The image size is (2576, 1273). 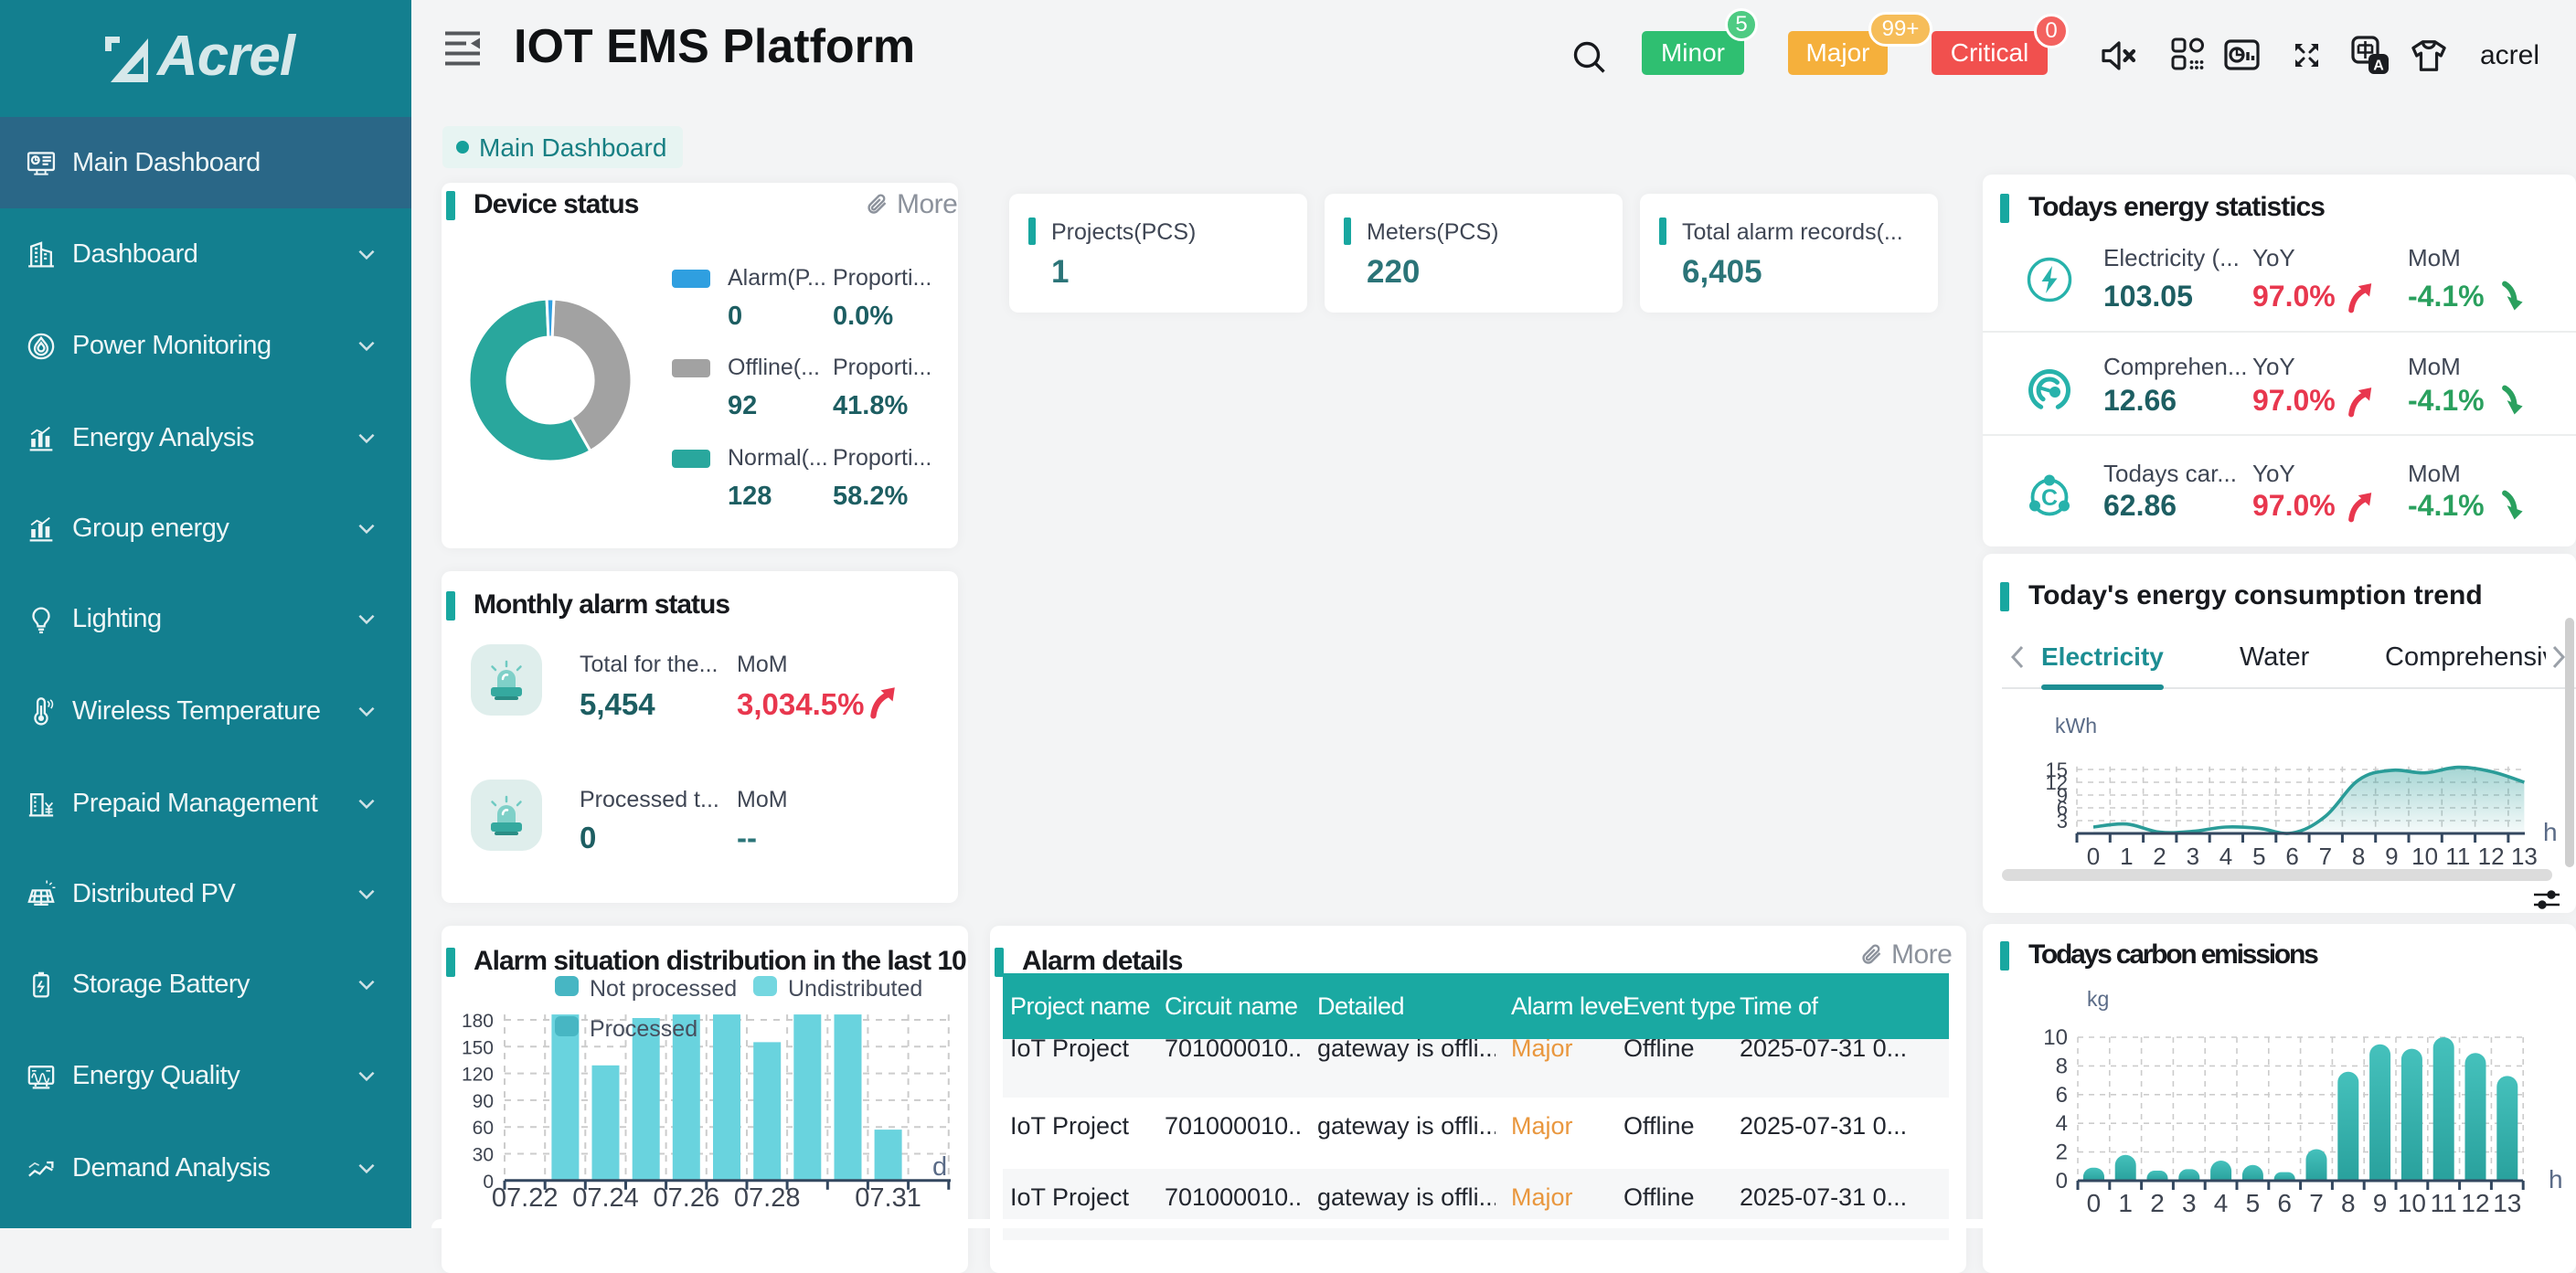 I want to click on svg-text: 180, so click(x=478, y=1021).